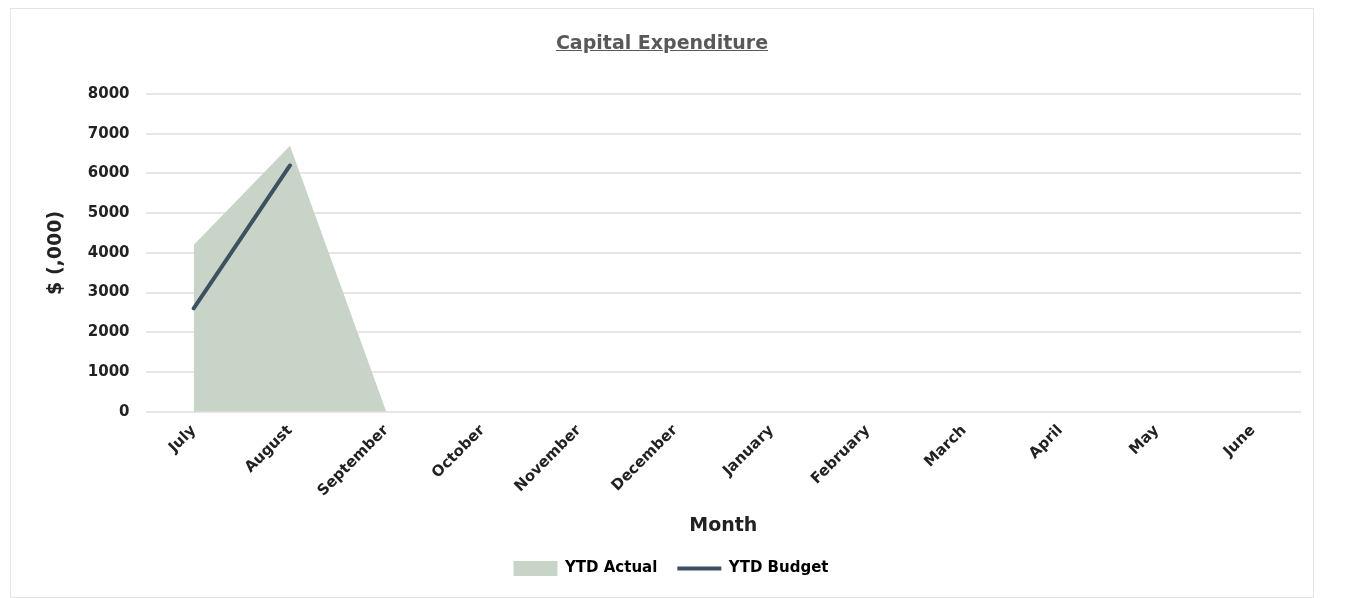 This screenshot has width=1354, height=598. What do you see at coordinates (124, 410) in the screenshot?
I see `y-tick-label: 0` at bounding box center [124, 410].